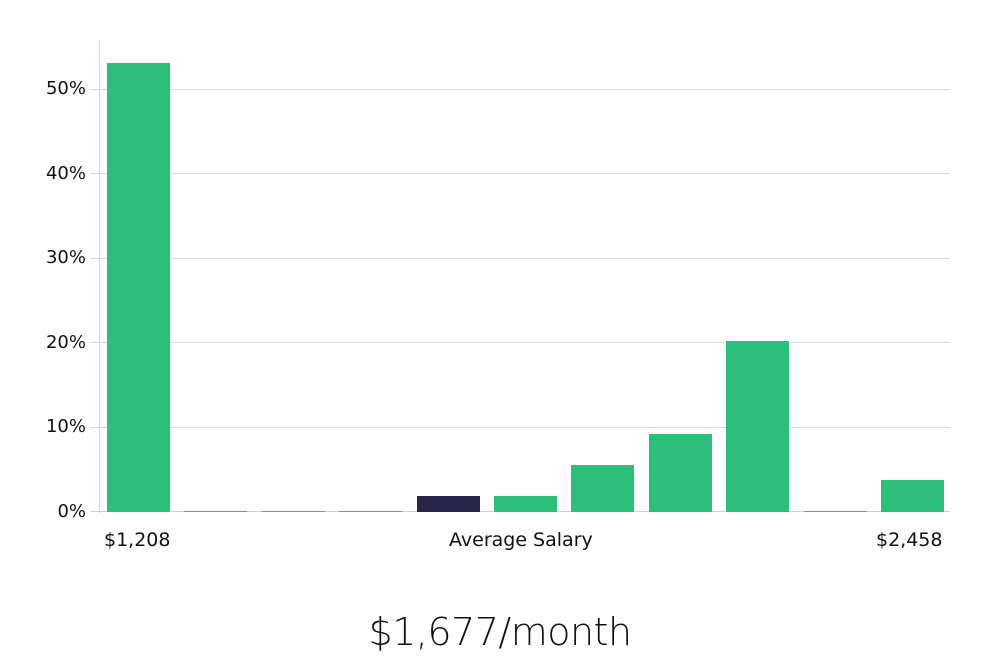 The image size is (1000, 660). I want to click on y-tick-40: 40%, so click(65, 173).